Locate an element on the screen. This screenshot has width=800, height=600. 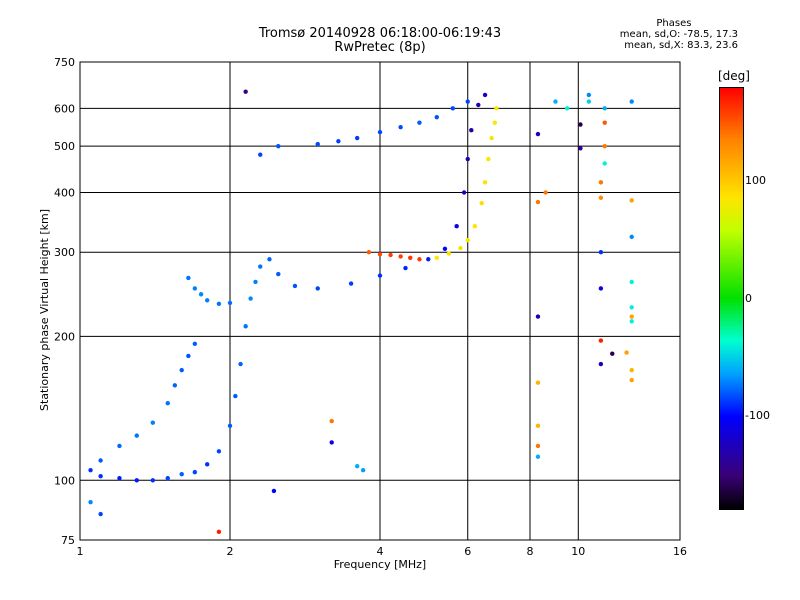
y-tick-label: 100 is located at coordinates (64, 480).